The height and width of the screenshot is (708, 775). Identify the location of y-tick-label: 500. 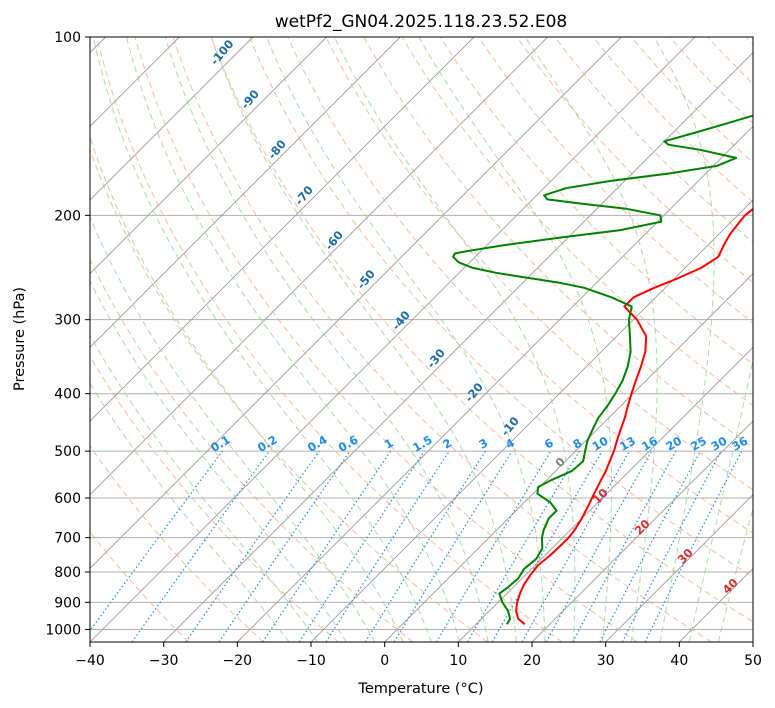
(67, 452).